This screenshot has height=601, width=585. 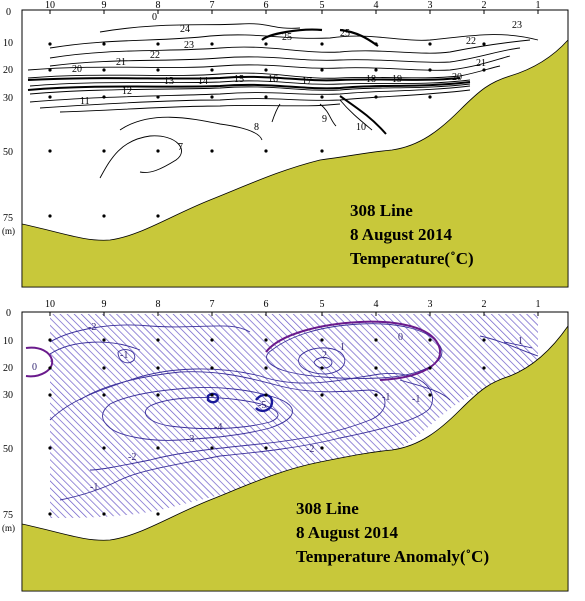 I want to click on upper-title-block: 308 Line 8 August 2014 Temperature(˚C), so click(x=412, y=234).